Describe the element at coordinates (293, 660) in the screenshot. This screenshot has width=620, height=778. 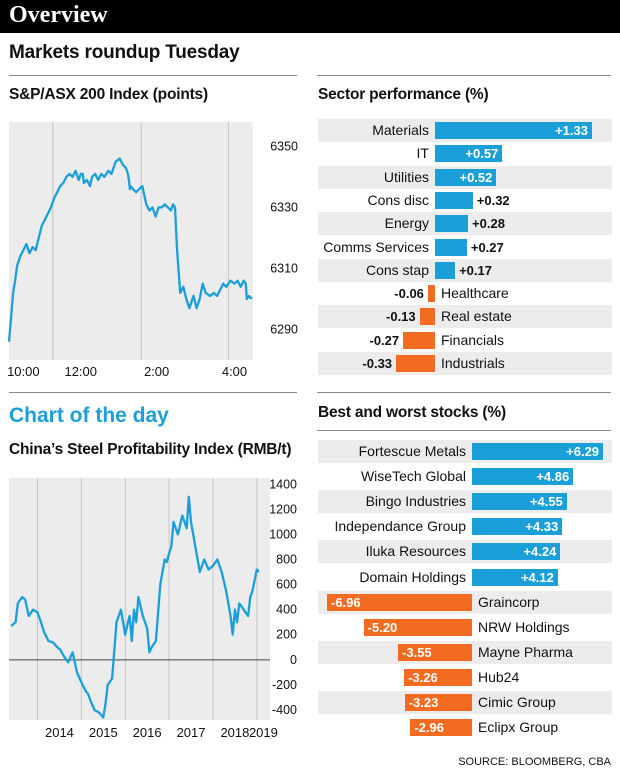
I see `y-tick-label: 0` at that location.